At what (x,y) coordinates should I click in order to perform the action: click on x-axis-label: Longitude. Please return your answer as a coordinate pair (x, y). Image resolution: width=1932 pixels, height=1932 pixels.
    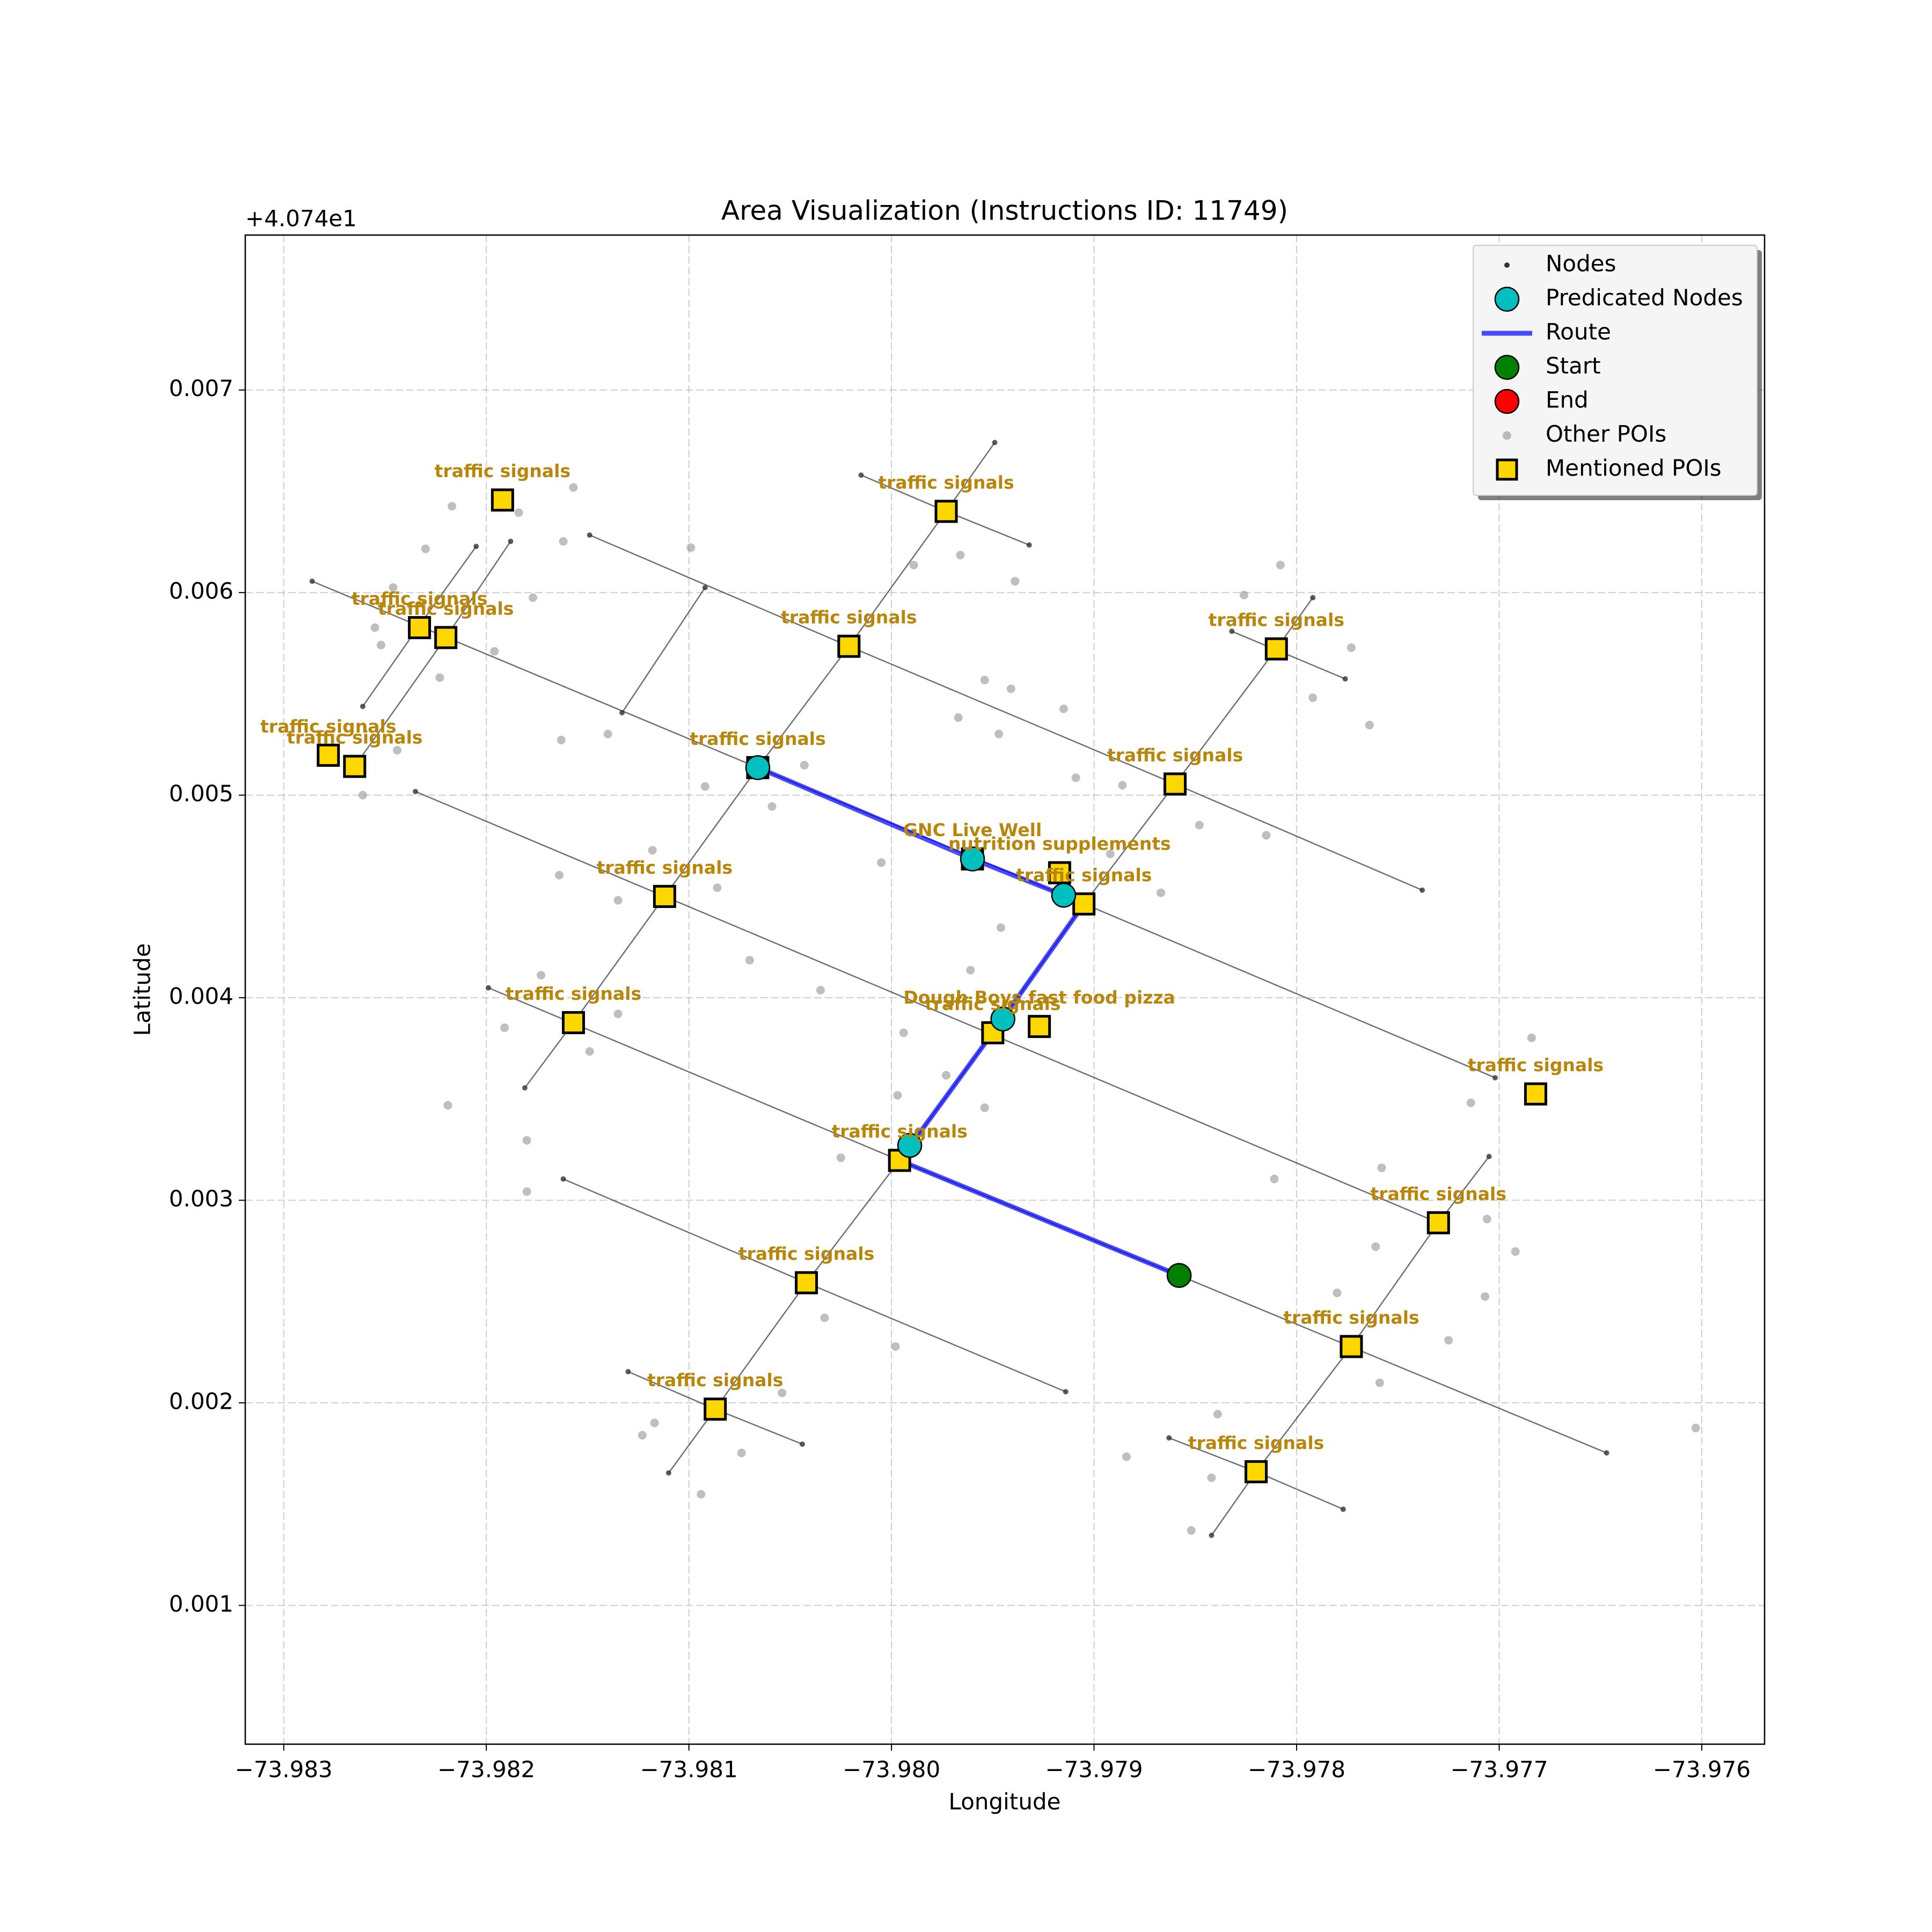
    Looking at the image, I should click on (1005, 1802).